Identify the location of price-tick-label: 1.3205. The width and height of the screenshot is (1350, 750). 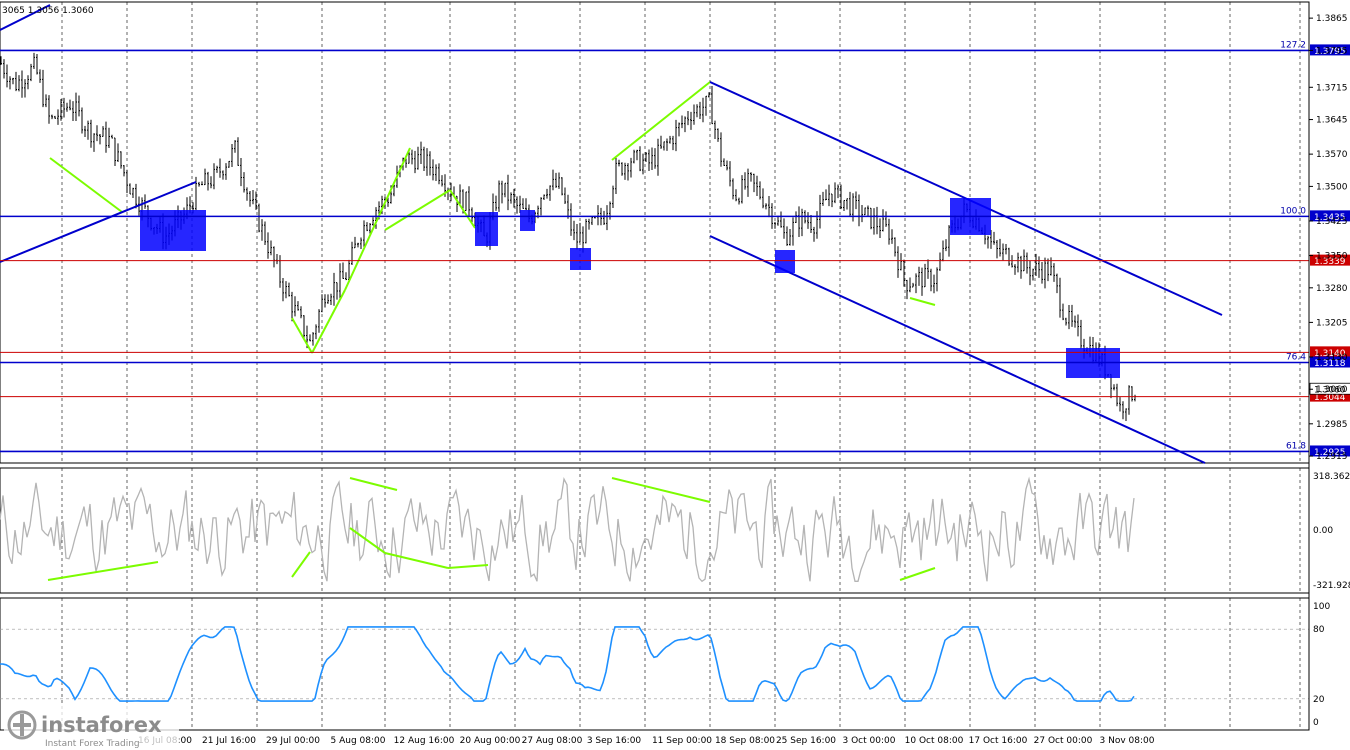
(1332, 323).